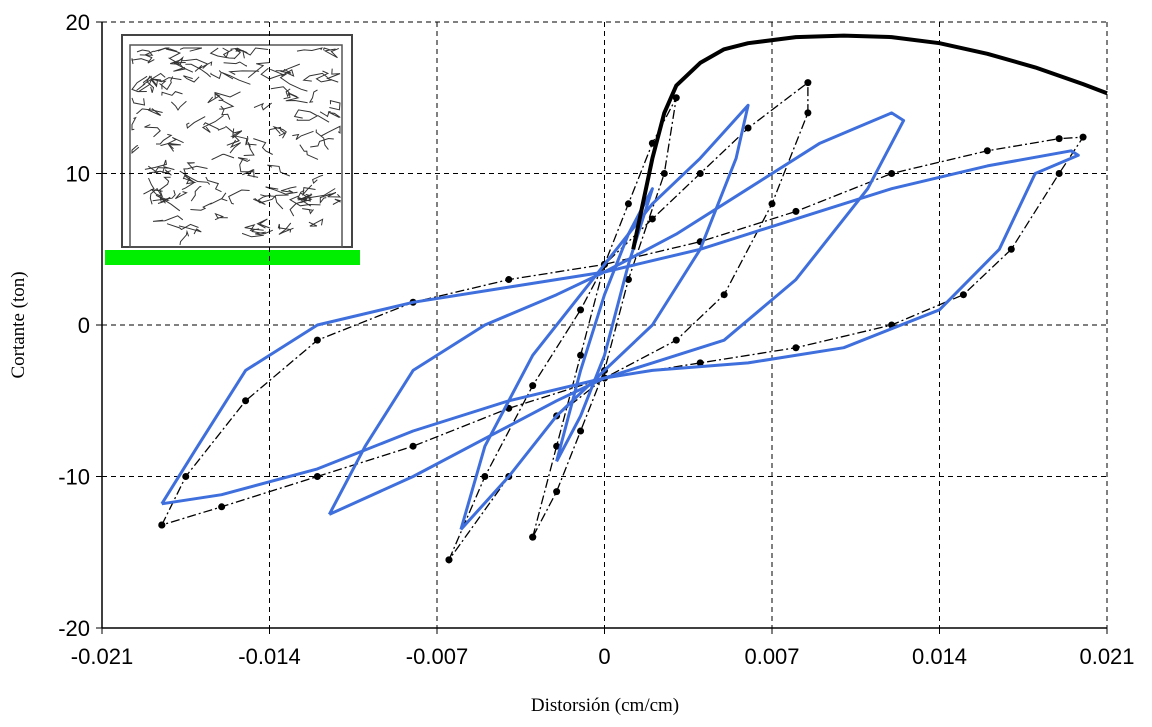  Describe the element at coordinates (74, 477) in the screenshot. I see `y-tick-label: -10` at that location.